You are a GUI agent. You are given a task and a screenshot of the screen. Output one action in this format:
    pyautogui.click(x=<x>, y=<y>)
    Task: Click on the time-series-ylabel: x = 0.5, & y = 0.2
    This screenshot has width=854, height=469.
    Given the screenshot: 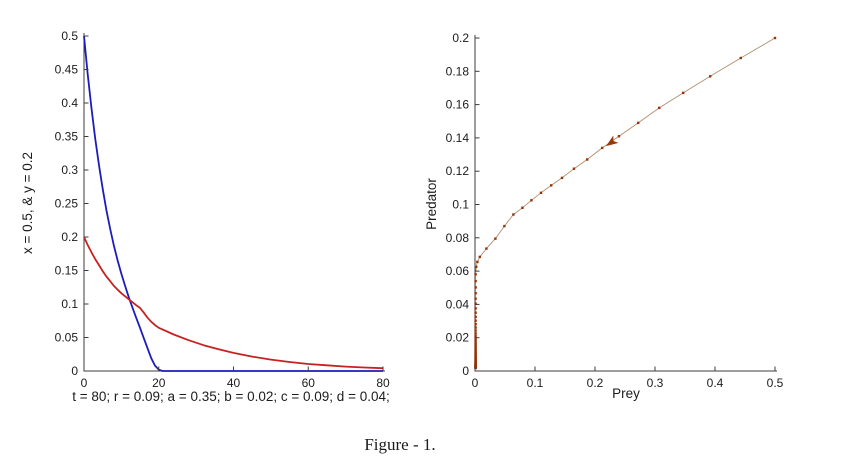 What is the action you would take?
    pyautogui.click(x=27, y=203)
    